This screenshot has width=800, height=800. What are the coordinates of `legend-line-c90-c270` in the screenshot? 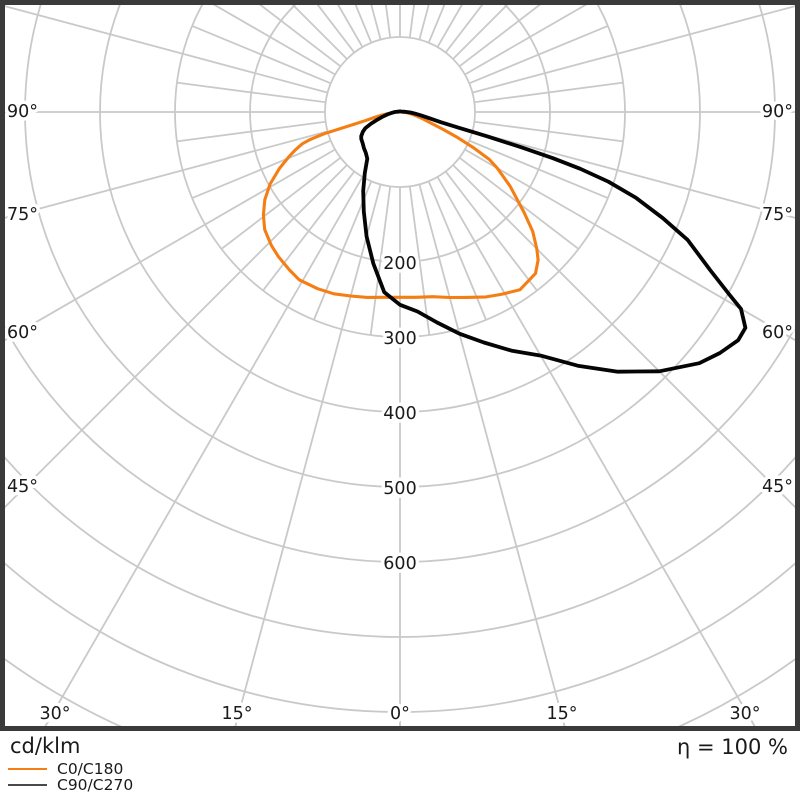 It's located at (27, 785).